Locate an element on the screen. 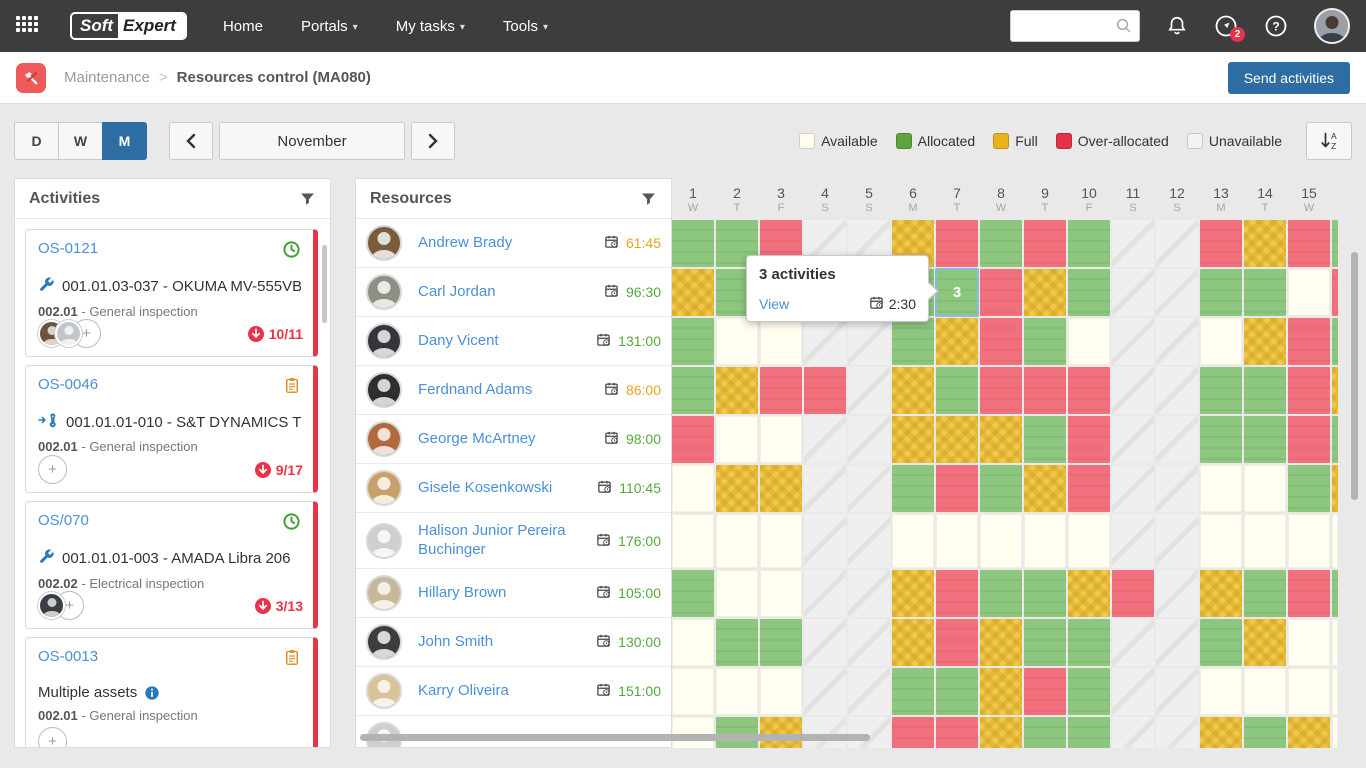 This screenshot has width=1366, height=768. tooltip-view-link: View is located at coordinates (774, 304).